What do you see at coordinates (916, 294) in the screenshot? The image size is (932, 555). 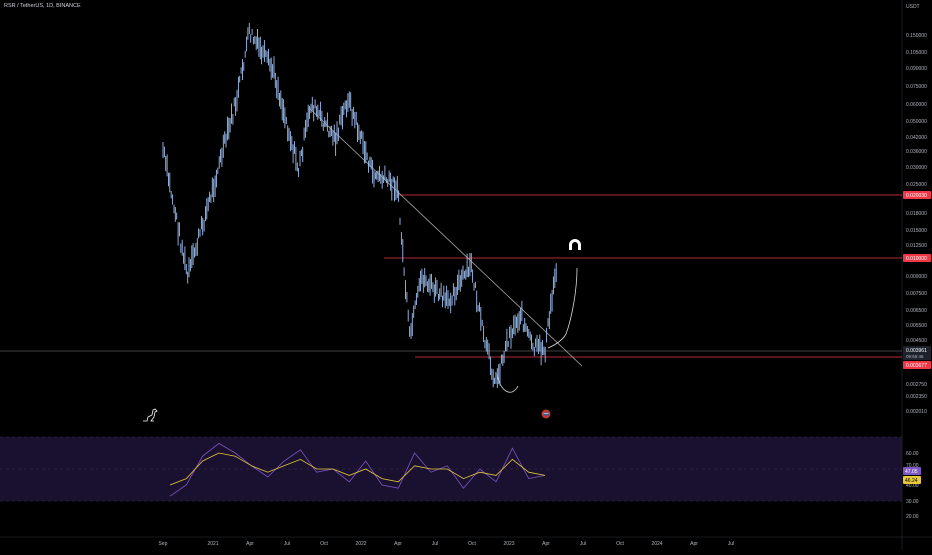 I see `price-tick-label: 0.007500` at bounding box center [916, 294].